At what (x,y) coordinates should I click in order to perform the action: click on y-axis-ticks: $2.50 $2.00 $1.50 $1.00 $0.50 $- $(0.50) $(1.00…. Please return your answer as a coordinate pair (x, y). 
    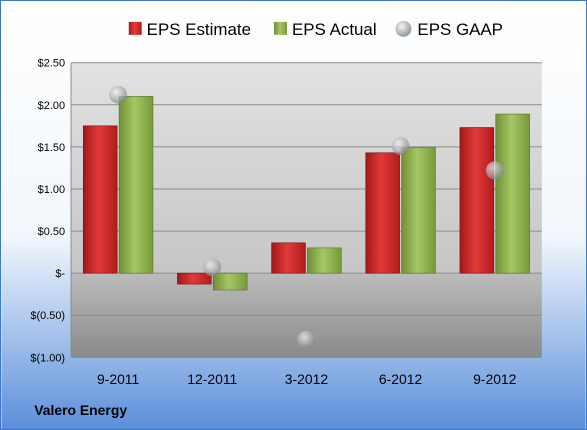
    Looking at the image, I should click on (47, 211).